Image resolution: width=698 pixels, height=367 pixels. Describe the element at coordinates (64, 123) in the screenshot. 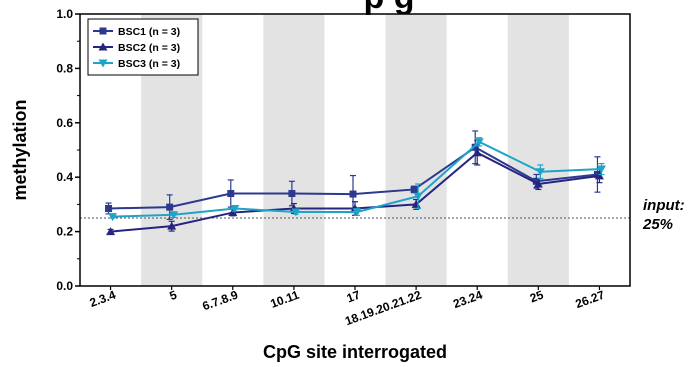

I see `y-tick-label: 0.6` at that location.